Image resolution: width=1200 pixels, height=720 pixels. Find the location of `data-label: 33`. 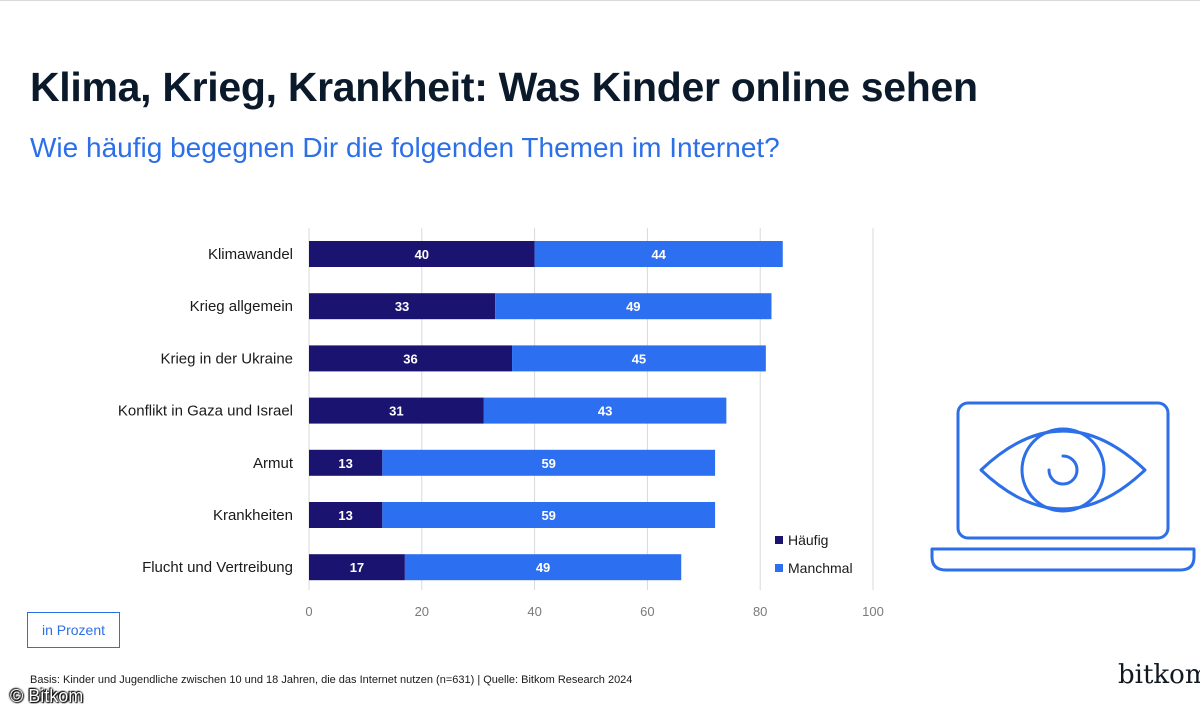

data-label: 33 is located at coordinates (402, 306).